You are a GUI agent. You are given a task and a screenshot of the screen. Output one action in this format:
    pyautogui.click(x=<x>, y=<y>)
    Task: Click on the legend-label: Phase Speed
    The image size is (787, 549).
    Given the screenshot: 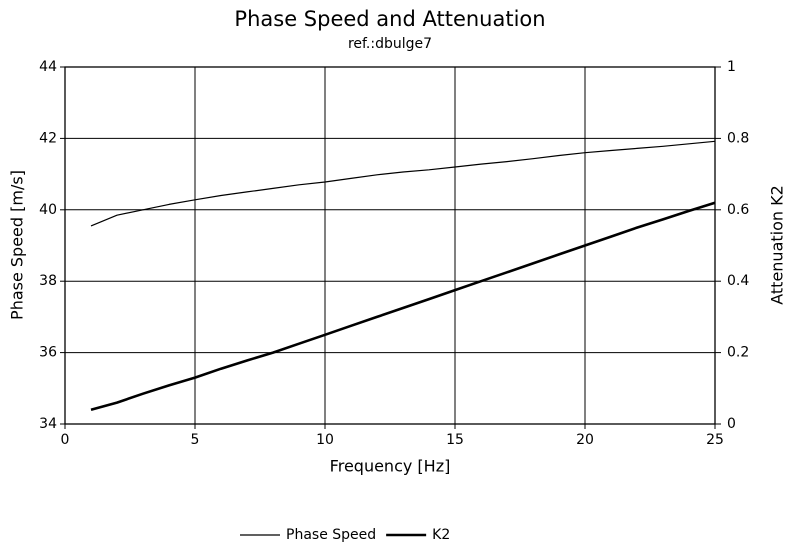 What is the action you would take?
    pyautogui.click(x=331, y=535)
    